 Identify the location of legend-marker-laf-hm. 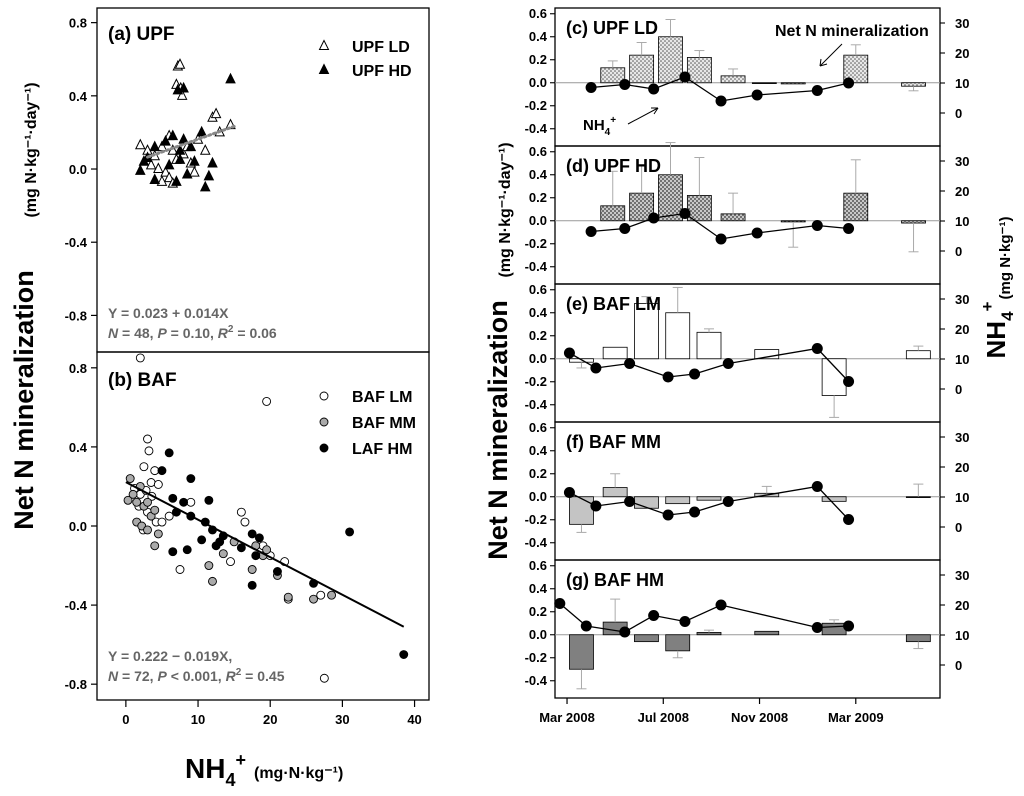
(324, 448).